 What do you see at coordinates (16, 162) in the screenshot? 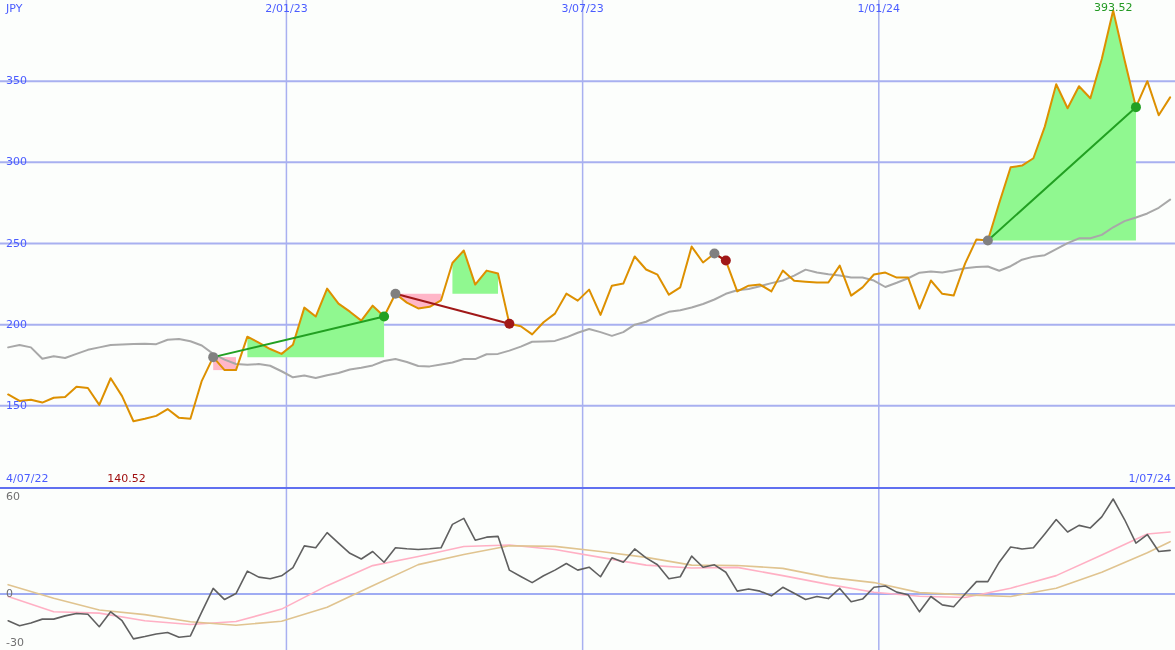
I see `y-tick-label: 300` at bounding box center [16, 162].